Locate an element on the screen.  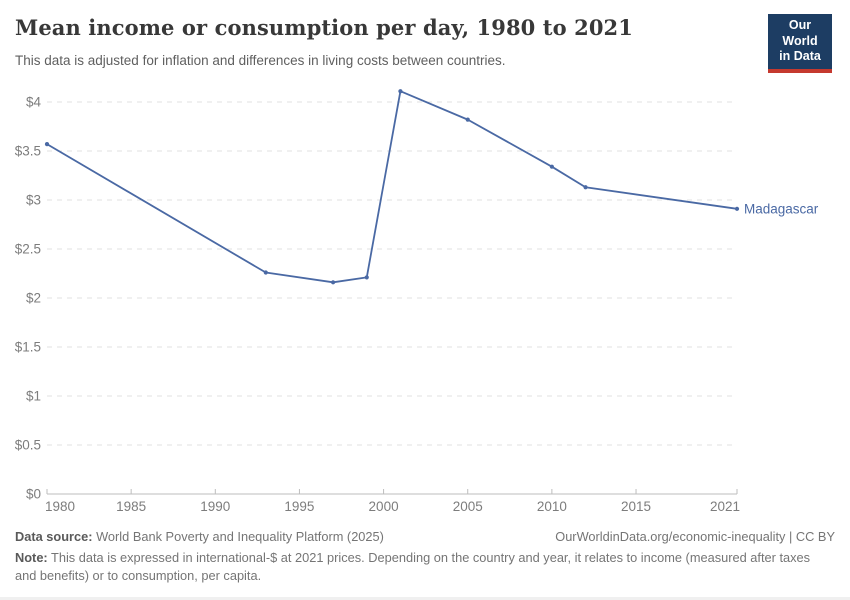
y-tick-label: $0.5 is located at coordinates (28, 445).